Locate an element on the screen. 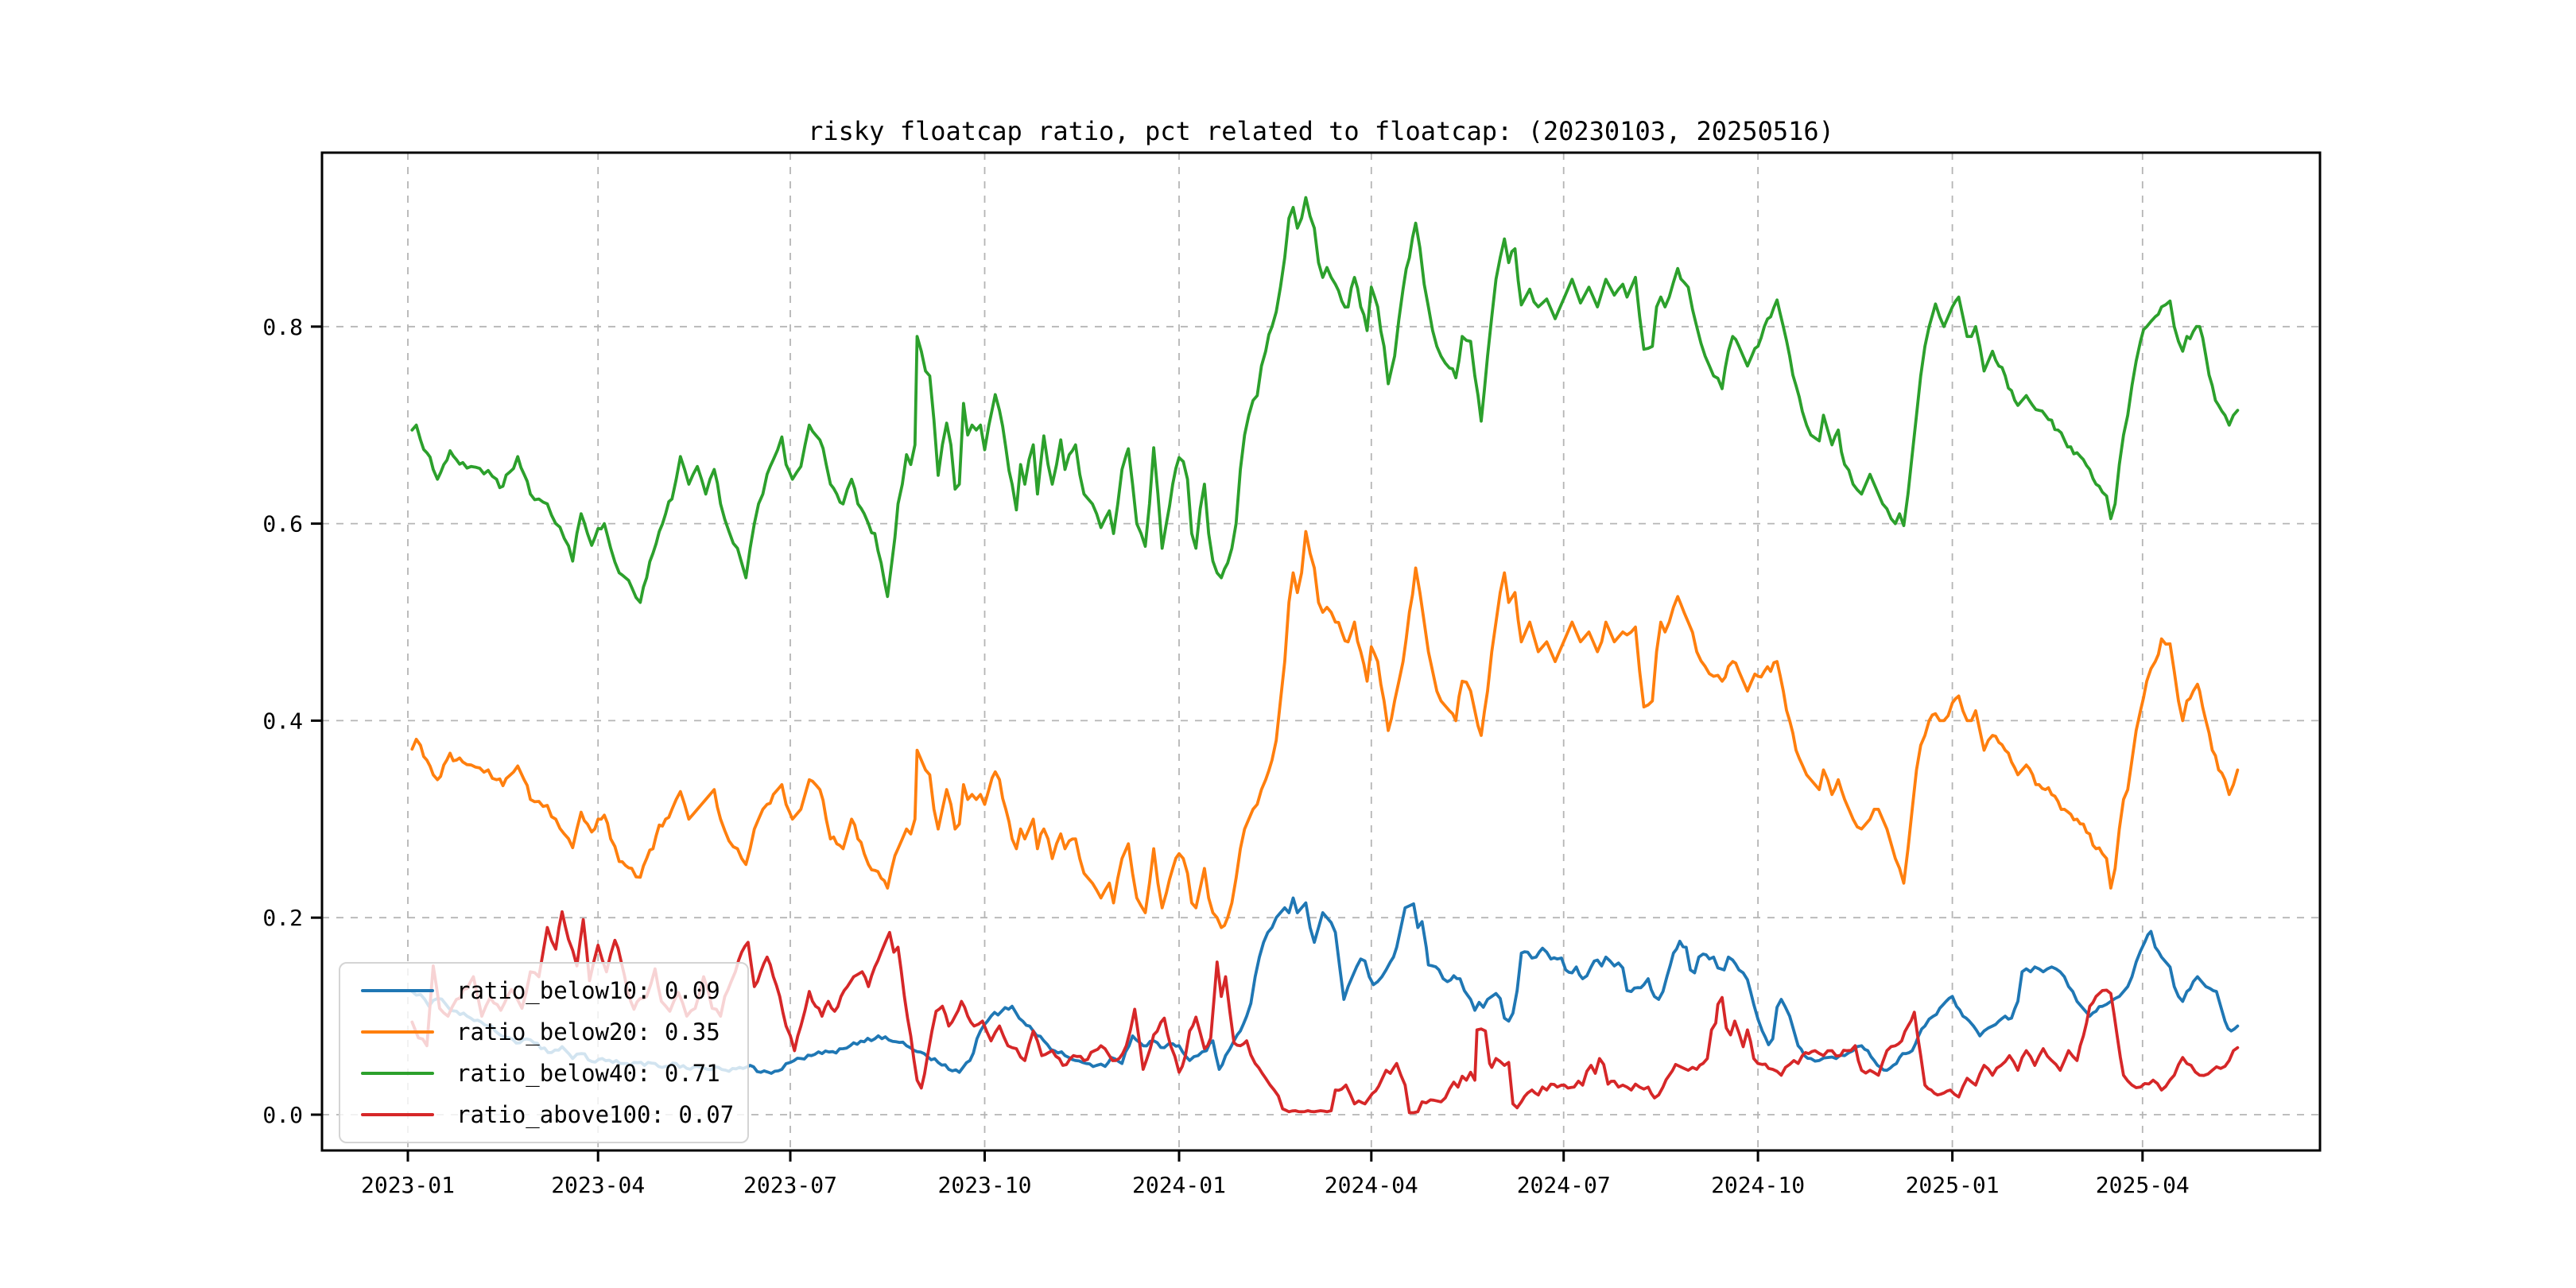 The height and width of the screenshot is (1288, 2576). y-tick-label: 0.4 is located at coordinates (282, 721).